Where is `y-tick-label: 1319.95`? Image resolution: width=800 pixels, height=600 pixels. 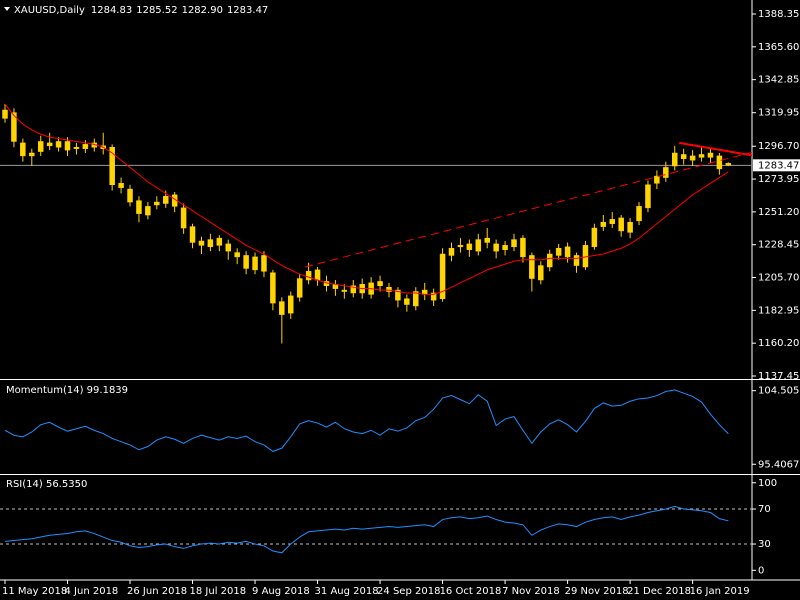 y-tick-label: 1319.95 is located at coordinates (778, 113).